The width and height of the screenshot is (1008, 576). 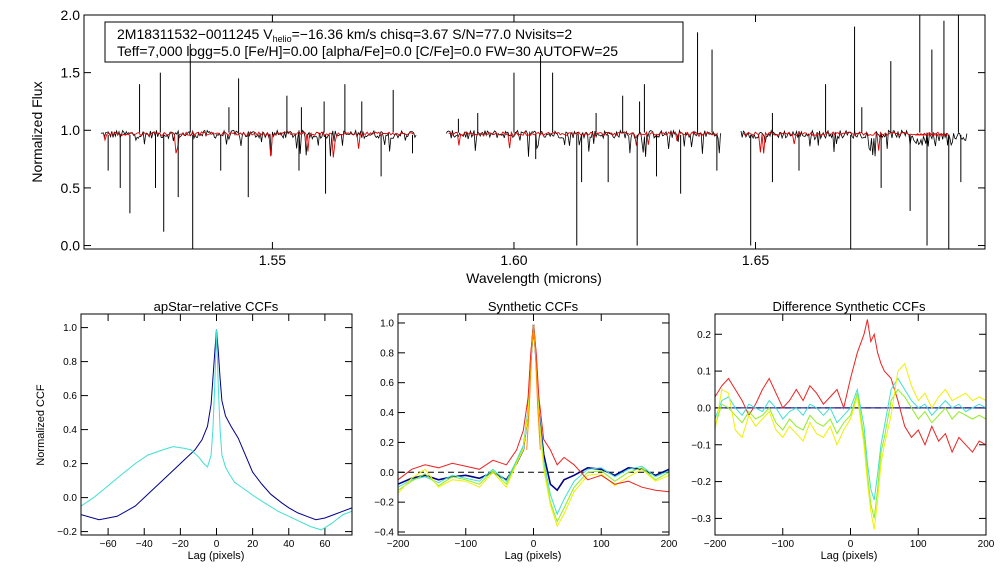 I want to click on difference-ccf-series-cyan, so click(x=850, y=439).